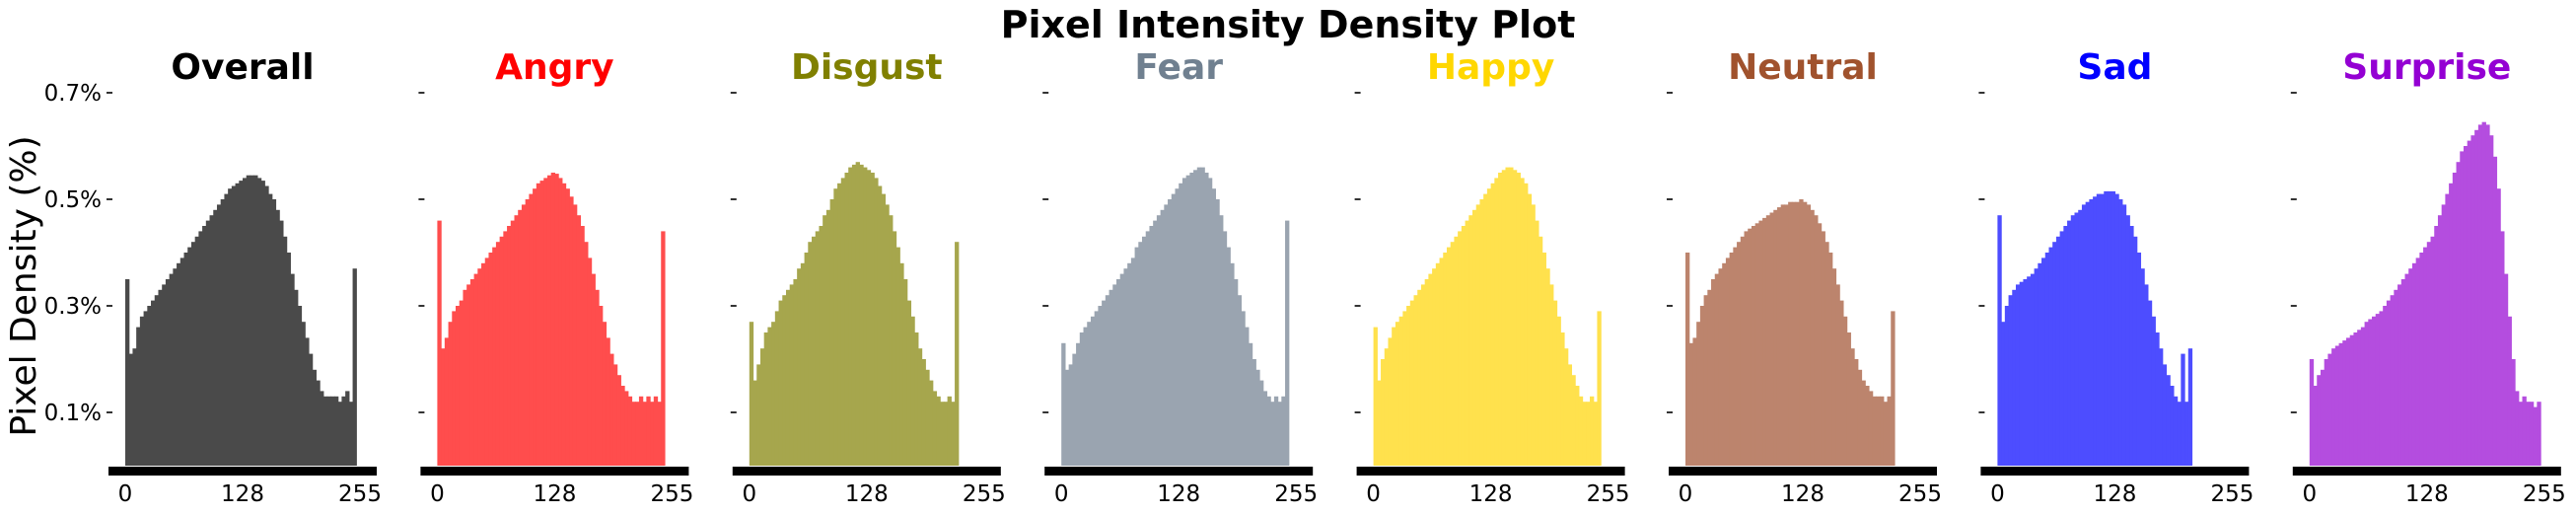 This screenshot has width=2576, height=515. Describe the element at coordinates (213, 277) in the screenshot. I see `panel-overall: Overall 0 128 255 0.1% 0.3% 0.5% 0.7%` at that location.